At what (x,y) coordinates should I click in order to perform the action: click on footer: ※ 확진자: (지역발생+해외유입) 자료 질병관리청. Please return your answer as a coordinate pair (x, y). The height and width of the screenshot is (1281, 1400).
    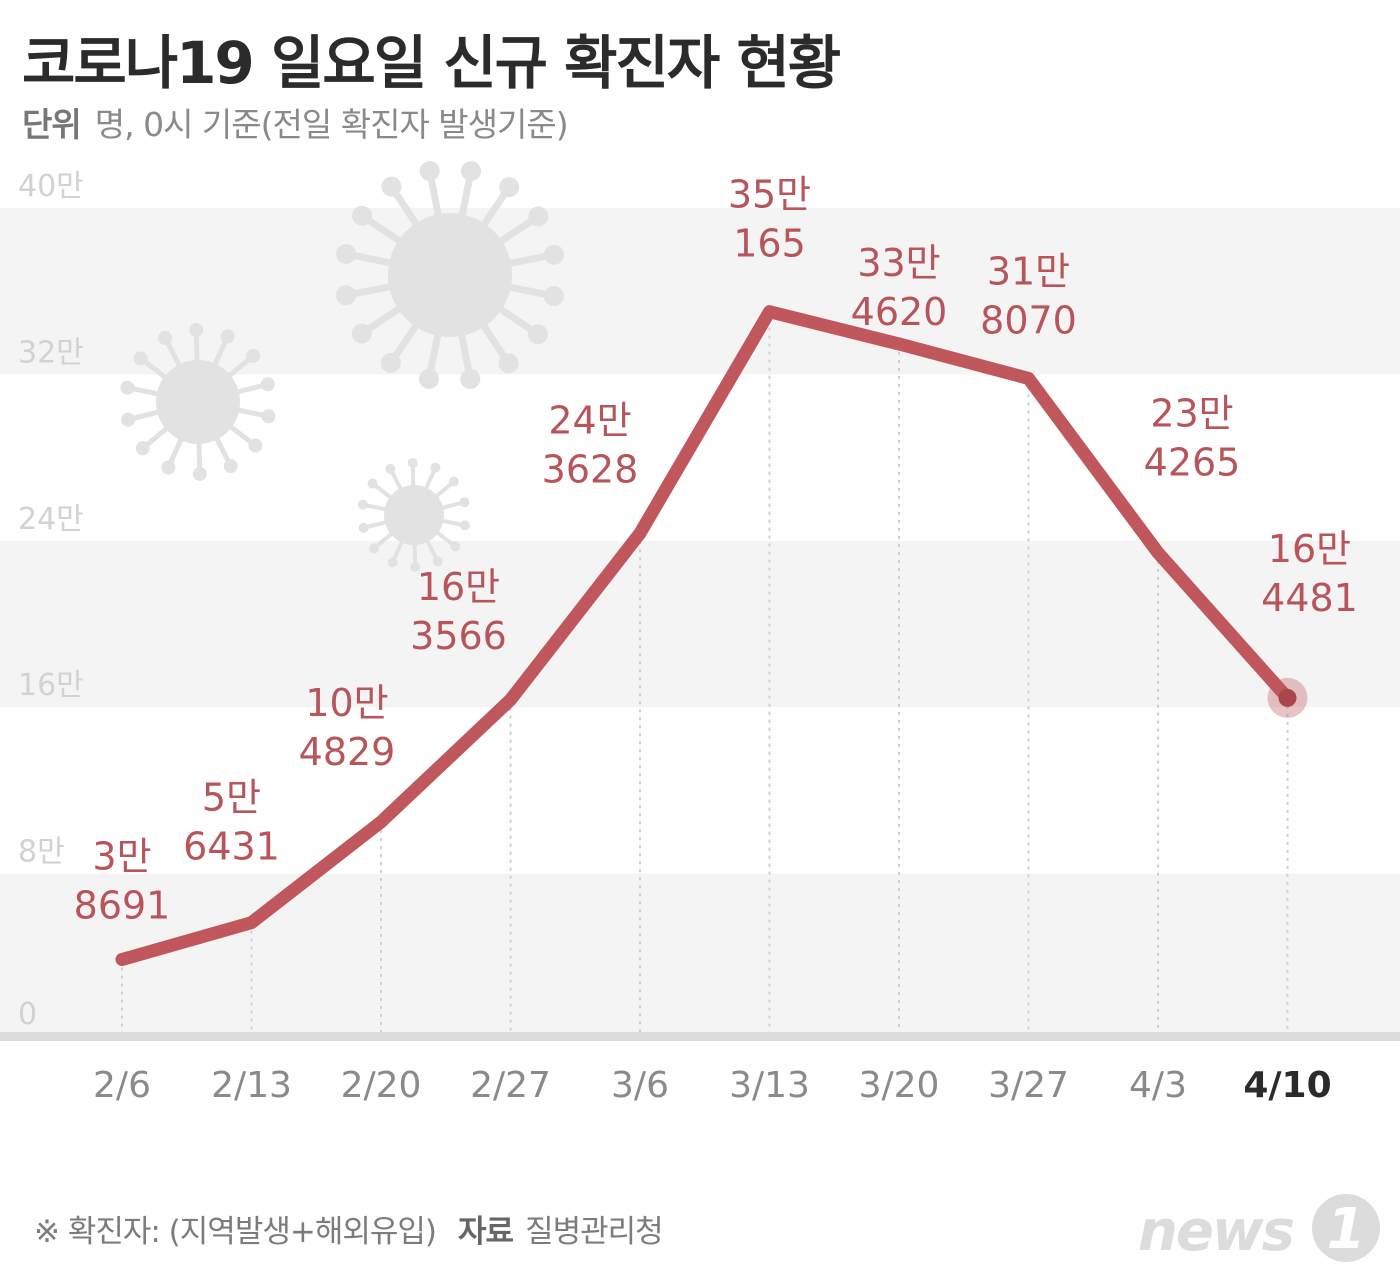
    Looking at the image, I should click on (349, 1228).